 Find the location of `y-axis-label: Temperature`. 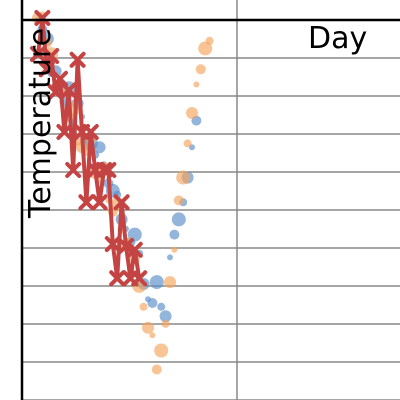

y-axis-label: Temperature is located at coordinates (40, 123).